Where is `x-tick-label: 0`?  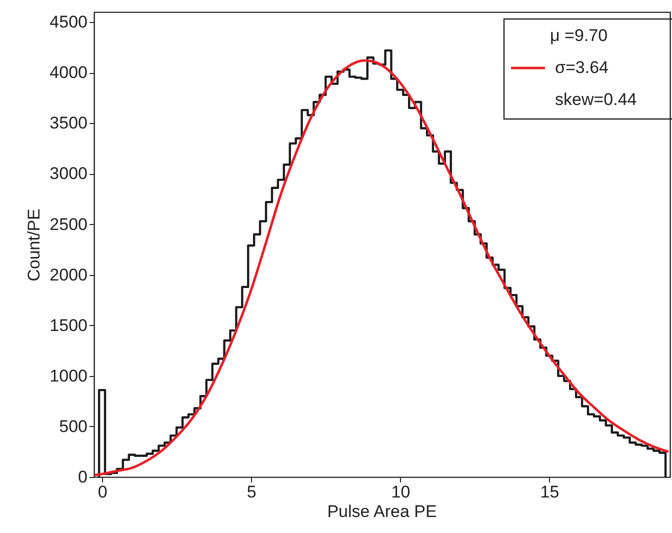 x-tick-label: 0 is located at coordinates (103, 492).